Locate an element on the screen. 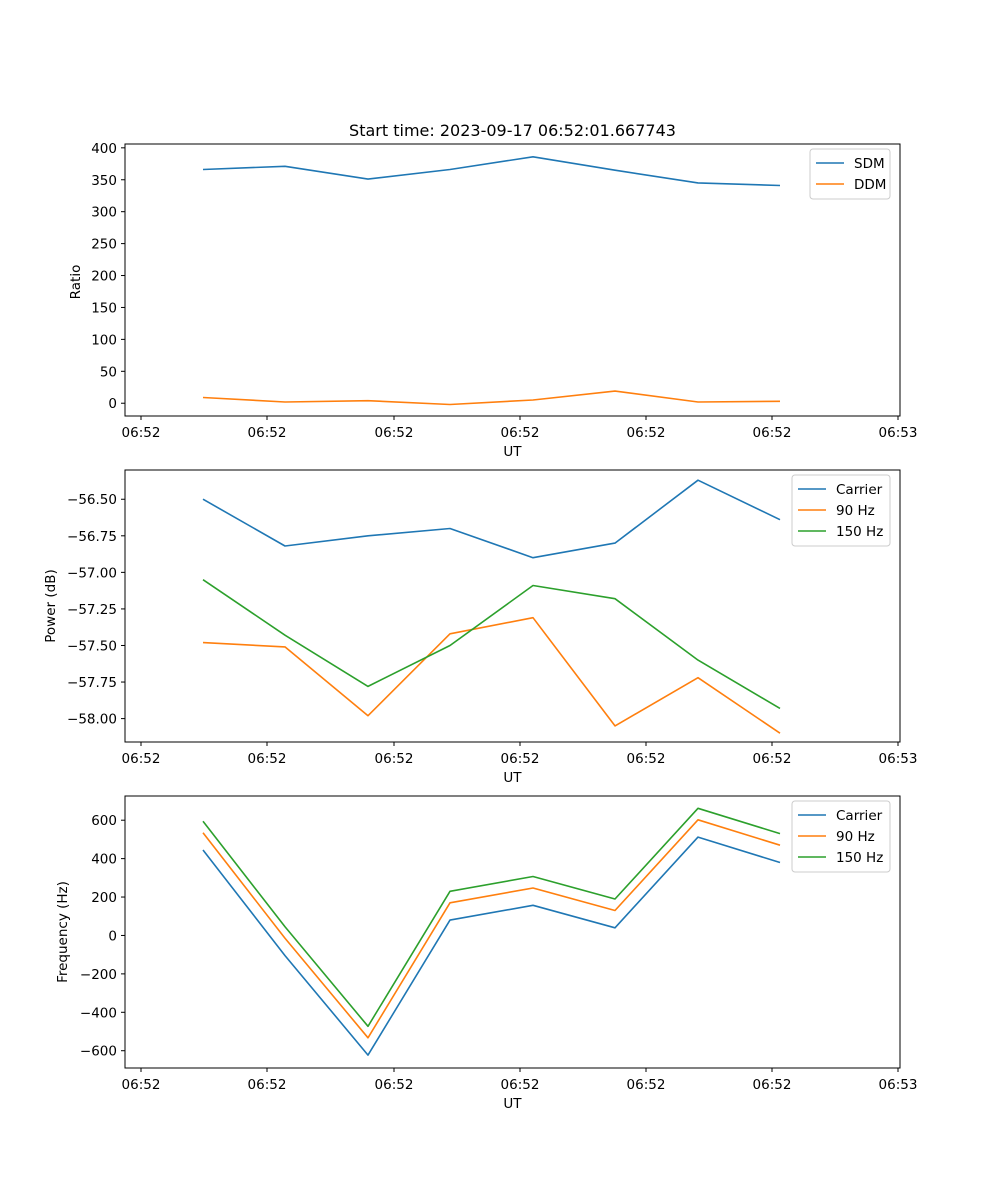 The height and width of the screenshot is (1200, 1000). y-axis-label: Power (dB) is located at coordinates (51, 605).